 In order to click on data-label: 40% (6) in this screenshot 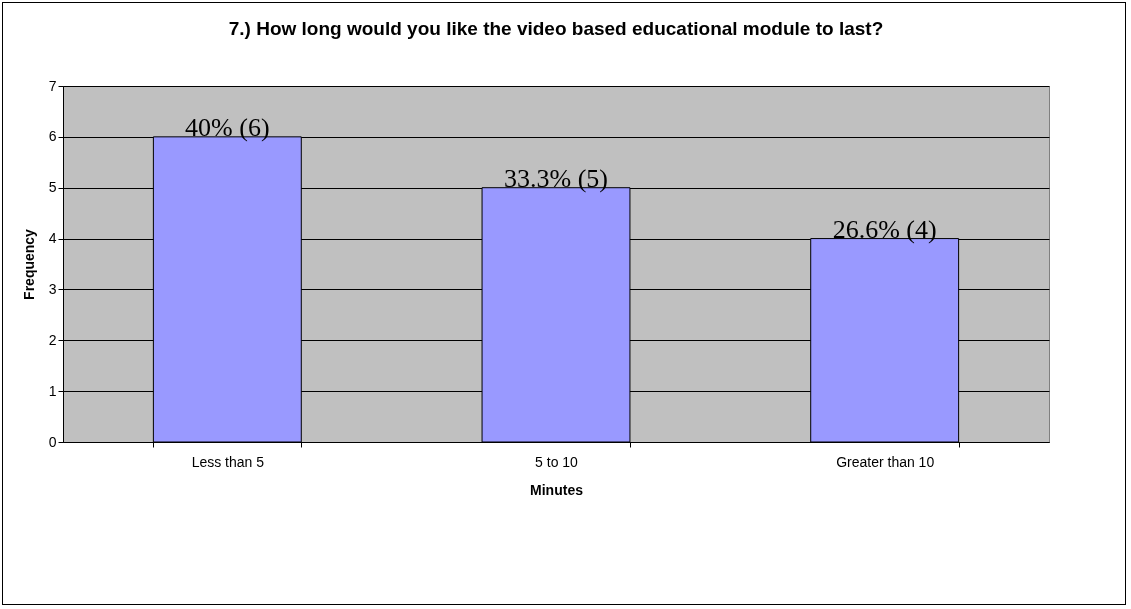, I will do `click(227, 127)`.